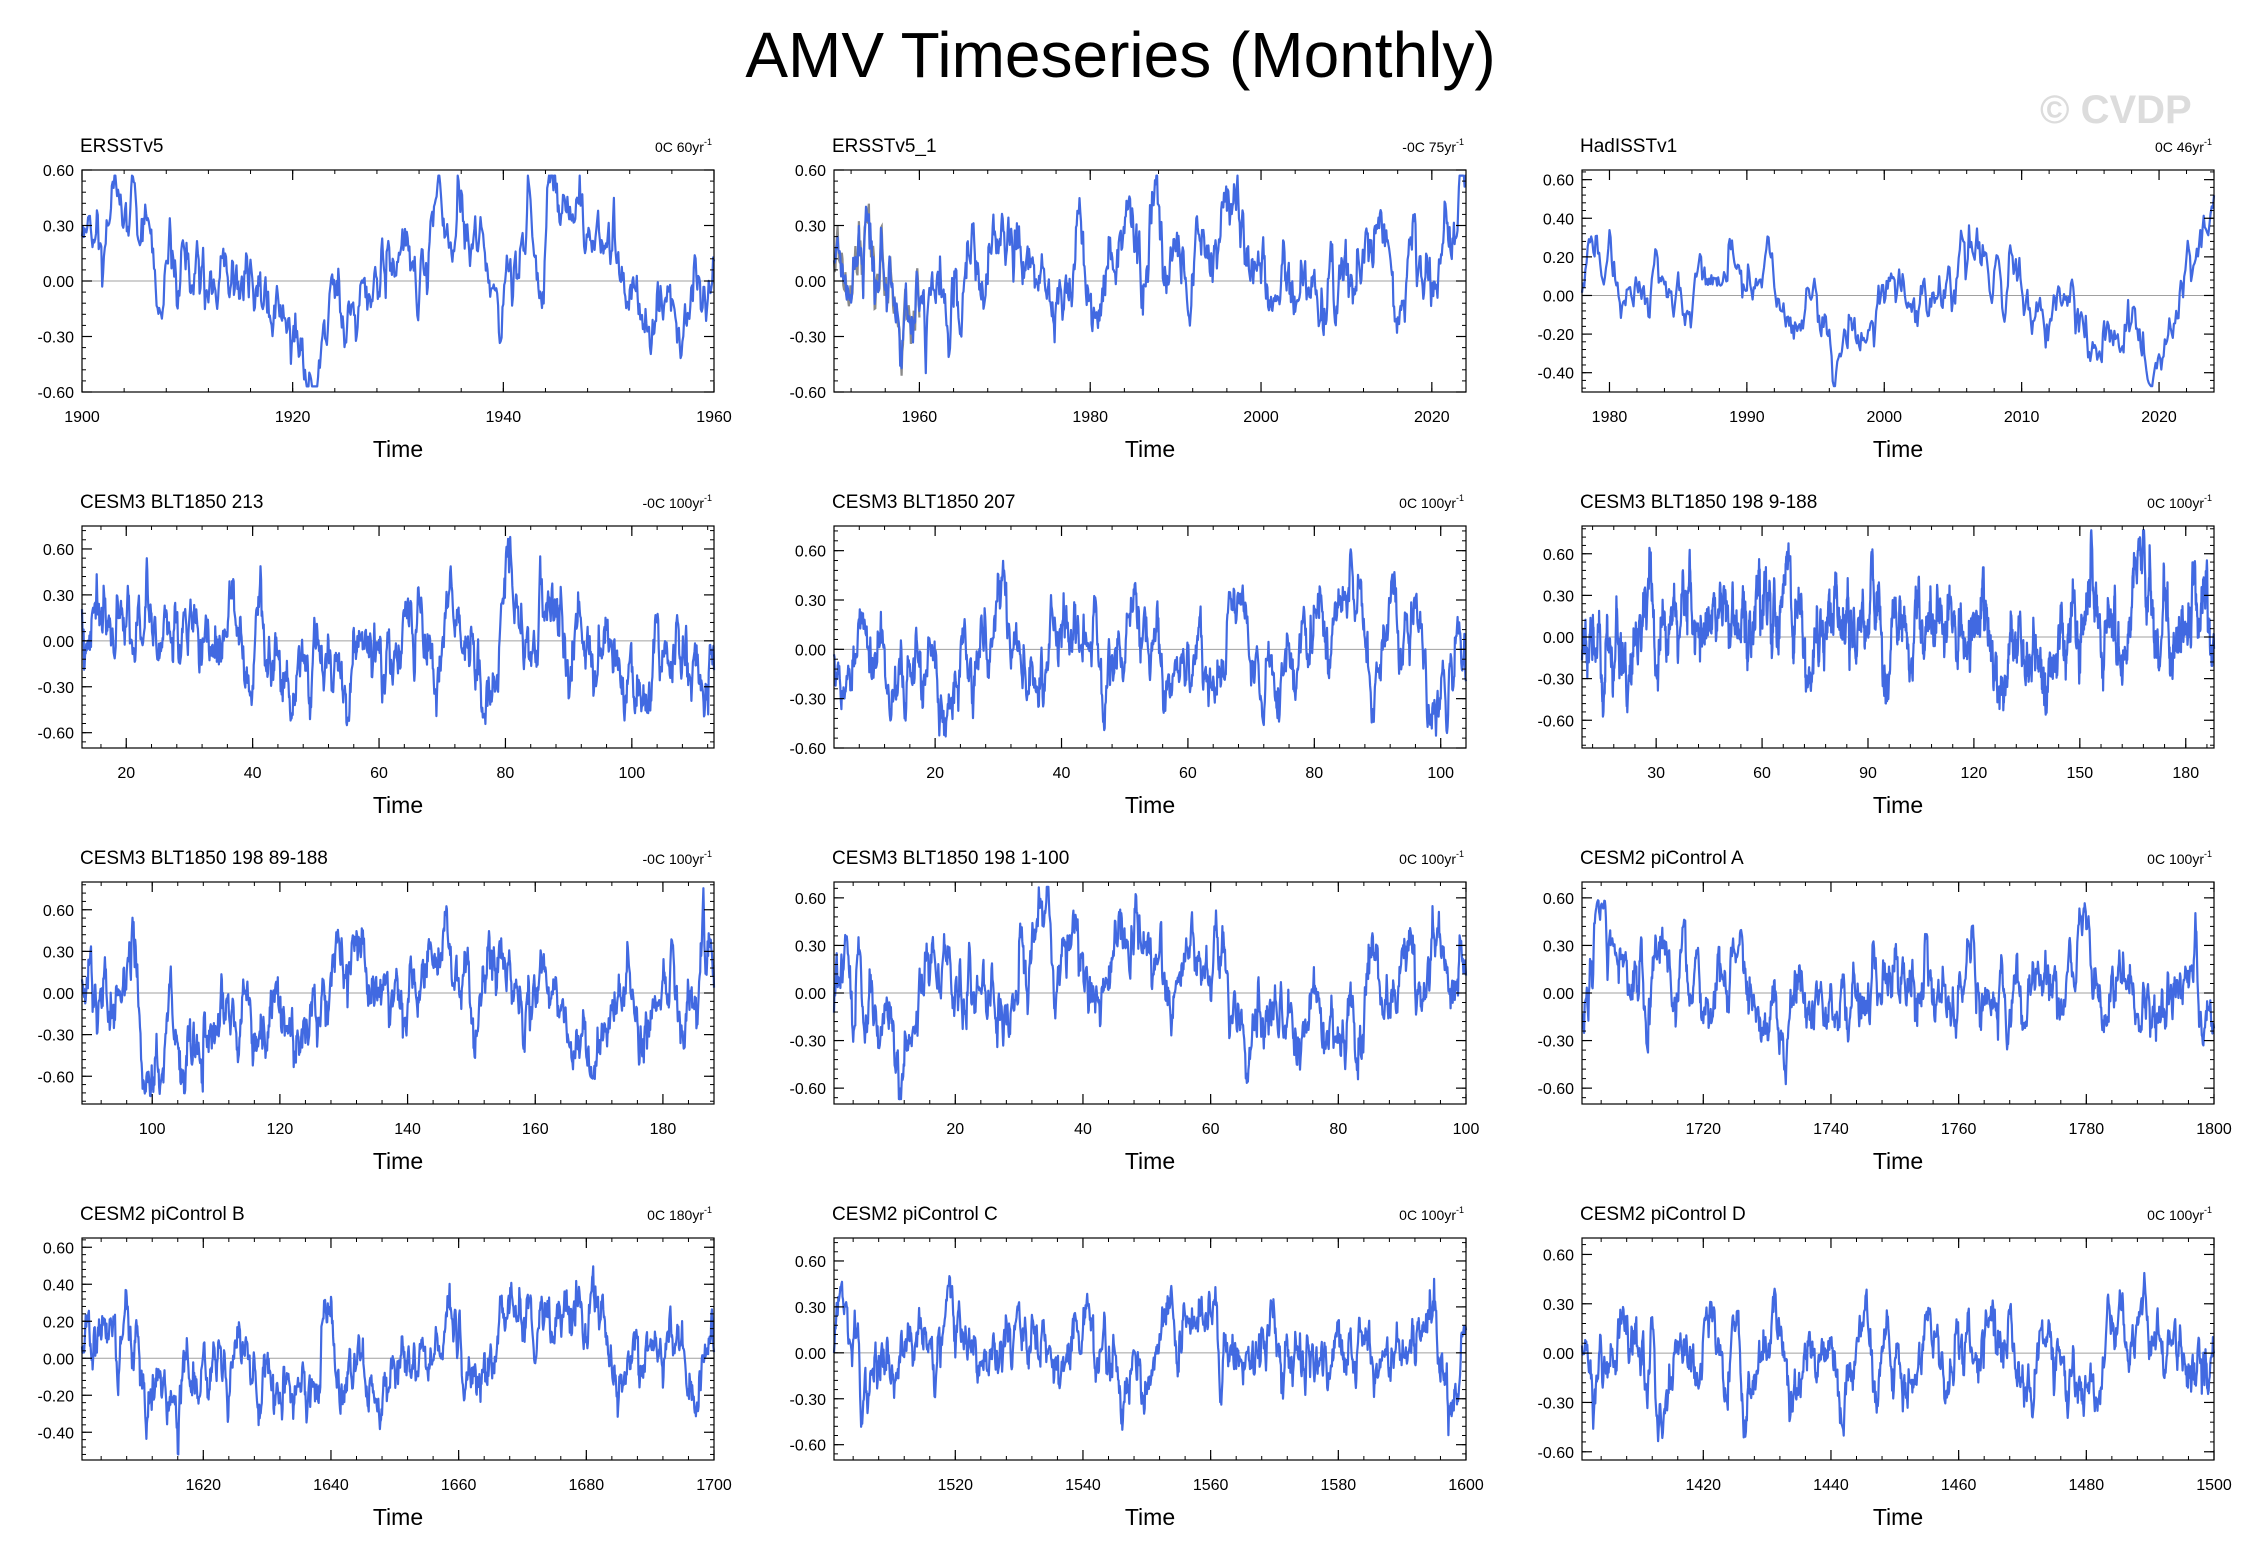 This screenshot has height=1567, width=2241. Describe the element at coordinates (1662, 858) in the screenshot. I see `panel-title: CESM2 piControl A` at that location.